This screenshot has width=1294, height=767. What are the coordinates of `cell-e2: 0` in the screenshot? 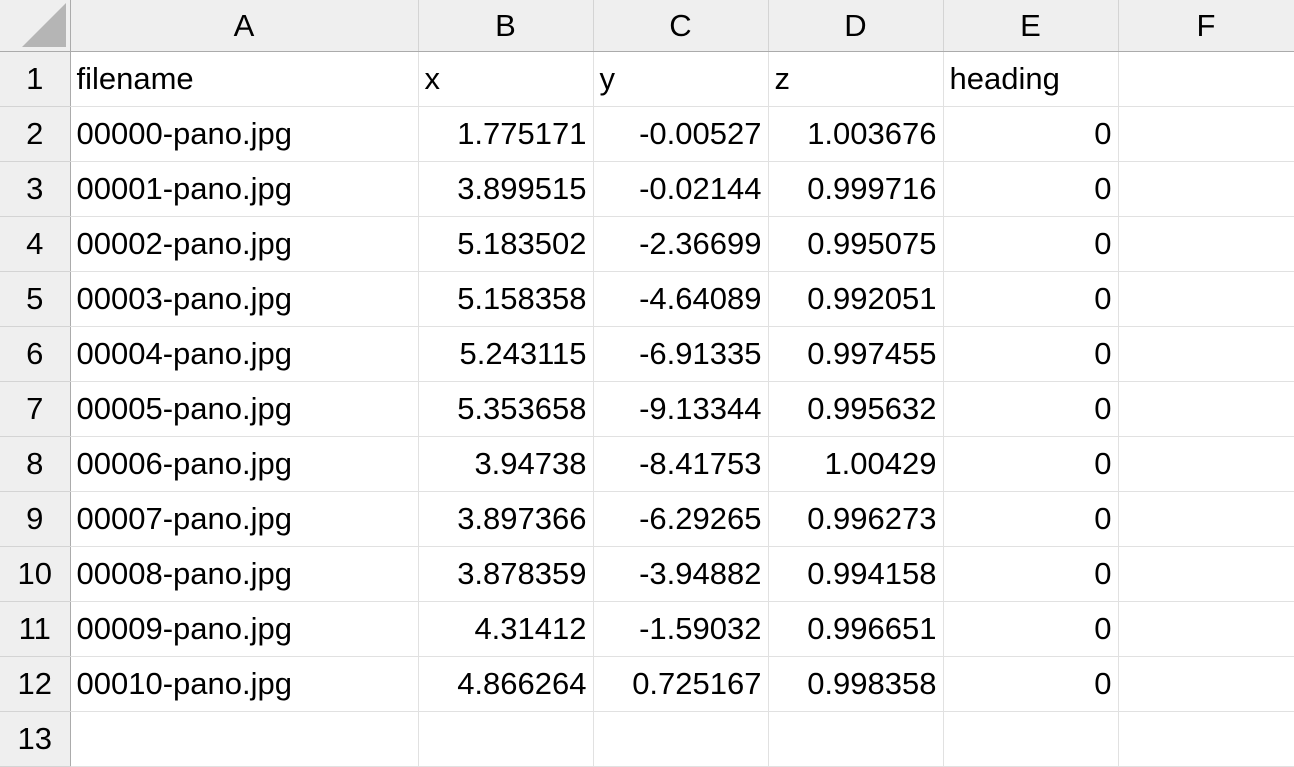 It's located at (1031, 134).